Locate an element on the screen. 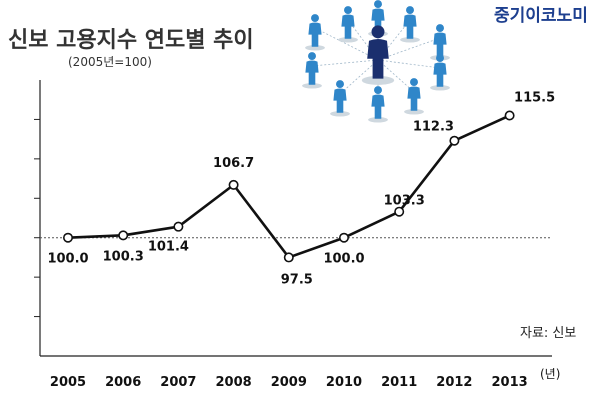  data-label: 106.7 is located at coordinates (233, 163).